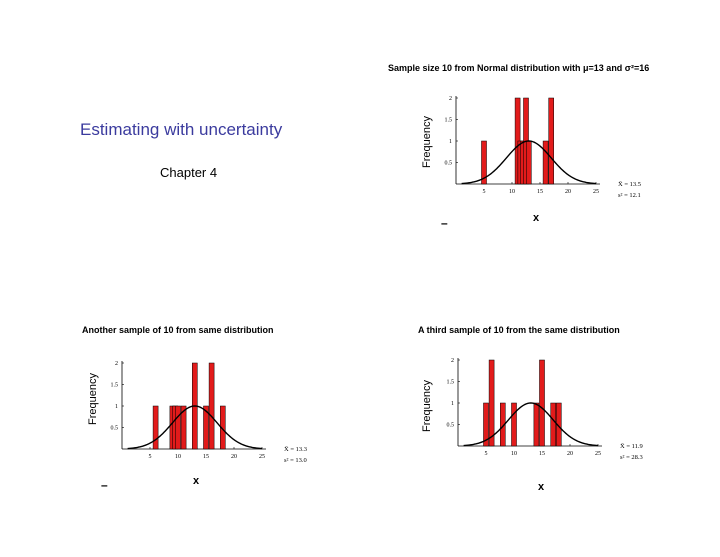 The height and width of the screenshot is (557, 720). Describe the element at coordinates (629, 195) in the screenshot. I see `stat-annotation: s² = 12.1` at that location.